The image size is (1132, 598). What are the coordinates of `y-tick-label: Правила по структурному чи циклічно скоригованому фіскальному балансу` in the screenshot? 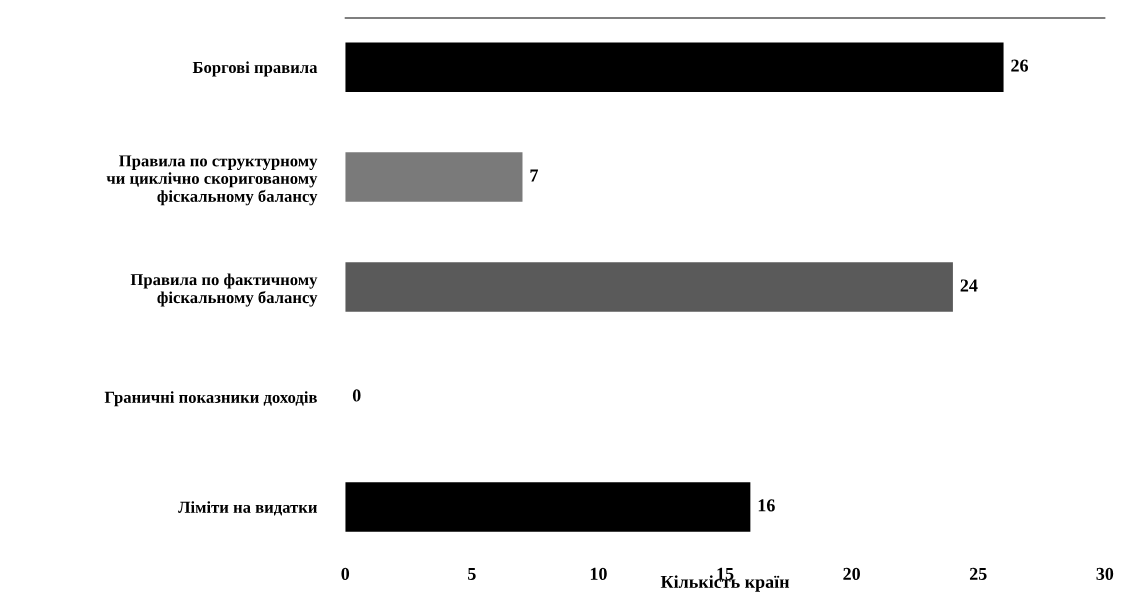 It's located at (212, 180).